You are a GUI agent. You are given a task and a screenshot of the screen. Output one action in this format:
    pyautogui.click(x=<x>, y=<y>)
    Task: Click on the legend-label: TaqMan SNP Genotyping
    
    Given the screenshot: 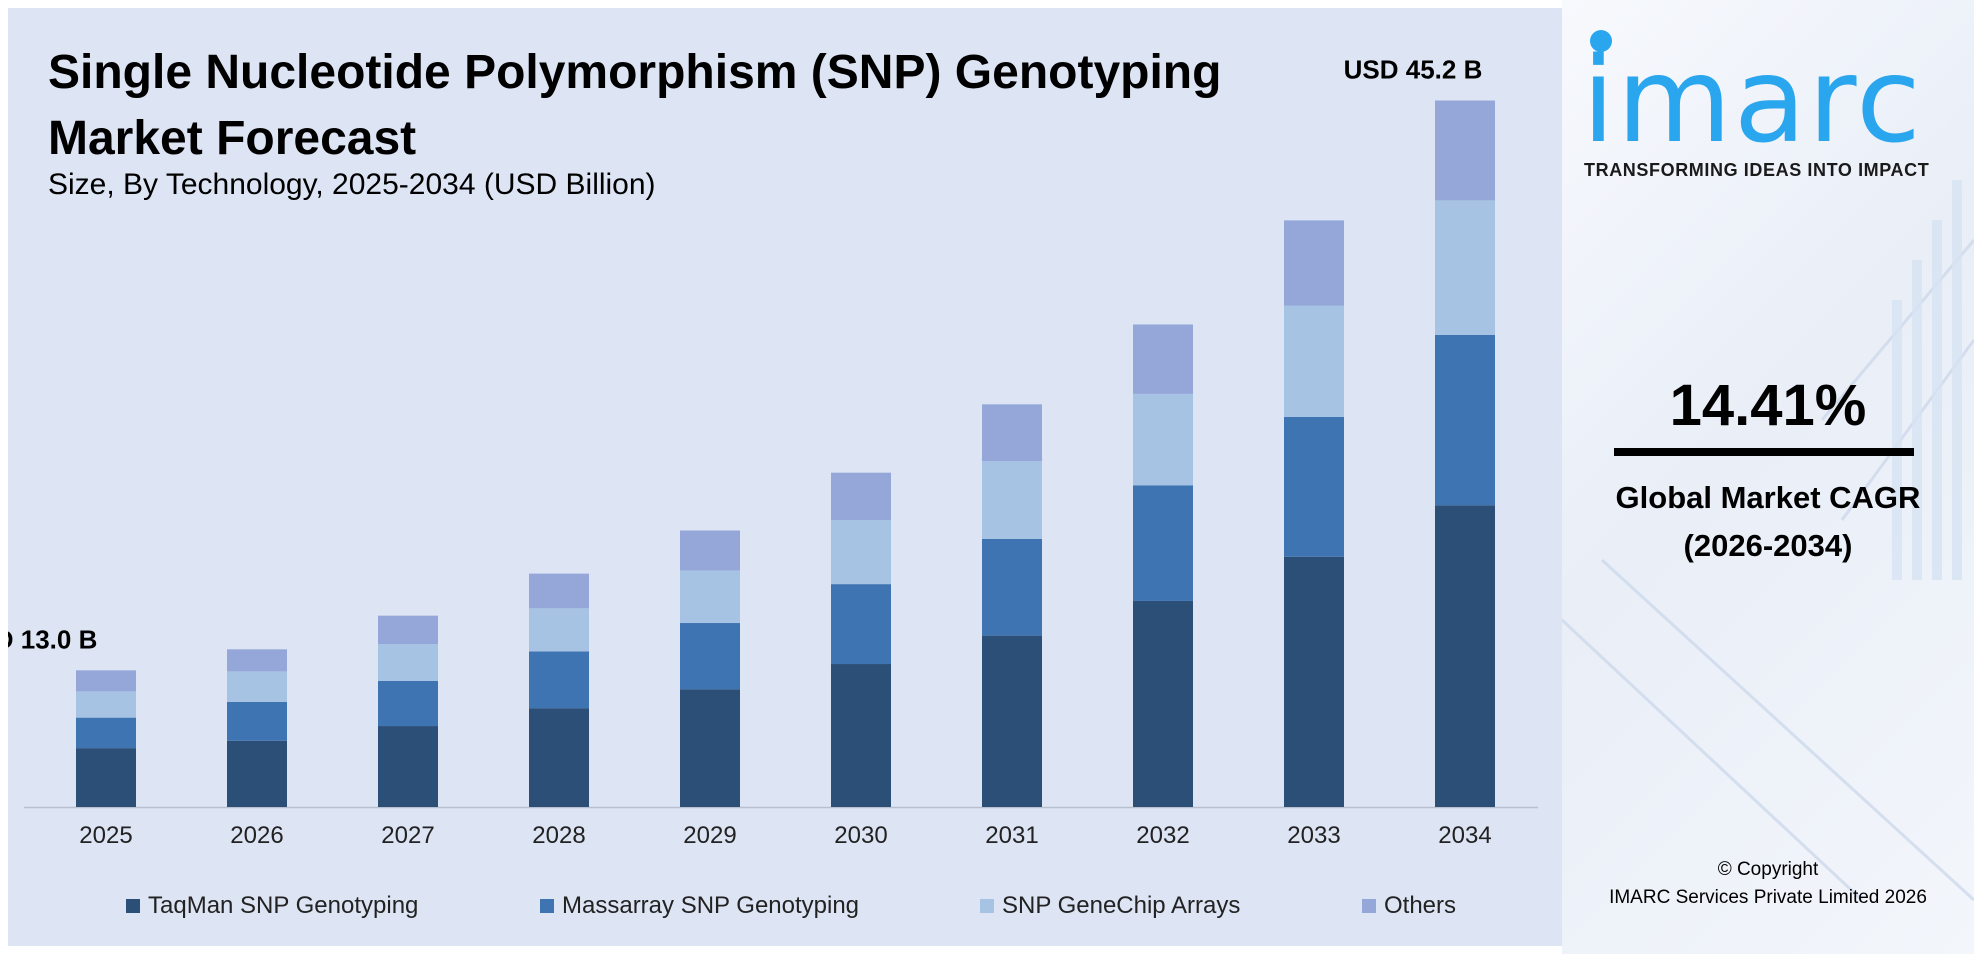 What is the action you would take?
    pyautogui.click(x=283, y=905)
    